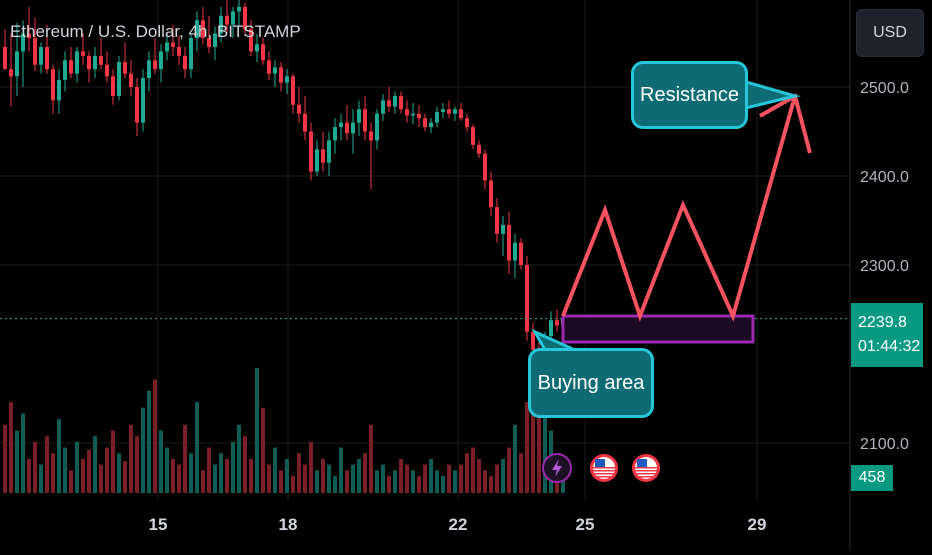  I want to click on buying-area-callout: Buying area, so click(591, 383).